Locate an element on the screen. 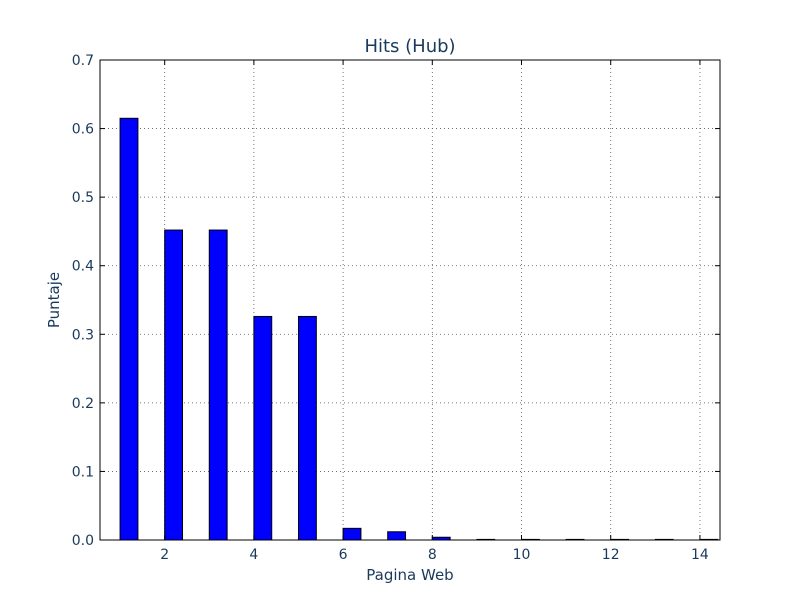 Image resolution: width=800 pixels, height=604 pixels. y-tick-label: 0.3 is located at coordinates (83, 335).